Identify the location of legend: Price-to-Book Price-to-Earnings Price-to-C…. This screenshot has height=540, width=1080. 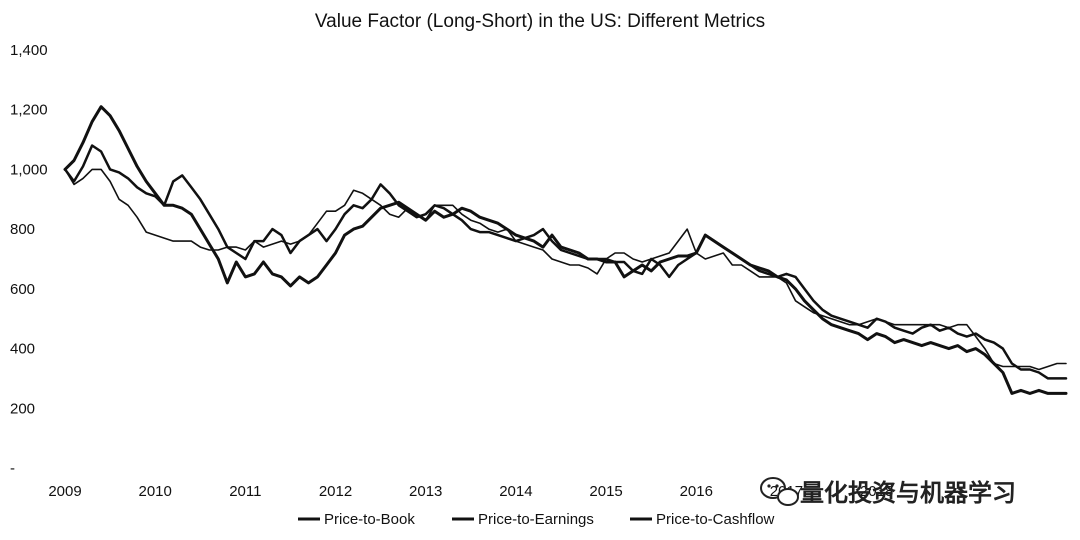
(536, 519).